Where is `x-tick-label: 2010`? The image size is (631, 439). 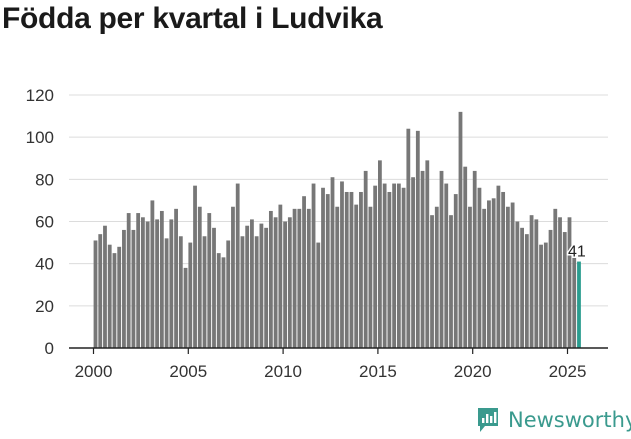
x-tick-label: 2010 is located at coordinates (283, 371).